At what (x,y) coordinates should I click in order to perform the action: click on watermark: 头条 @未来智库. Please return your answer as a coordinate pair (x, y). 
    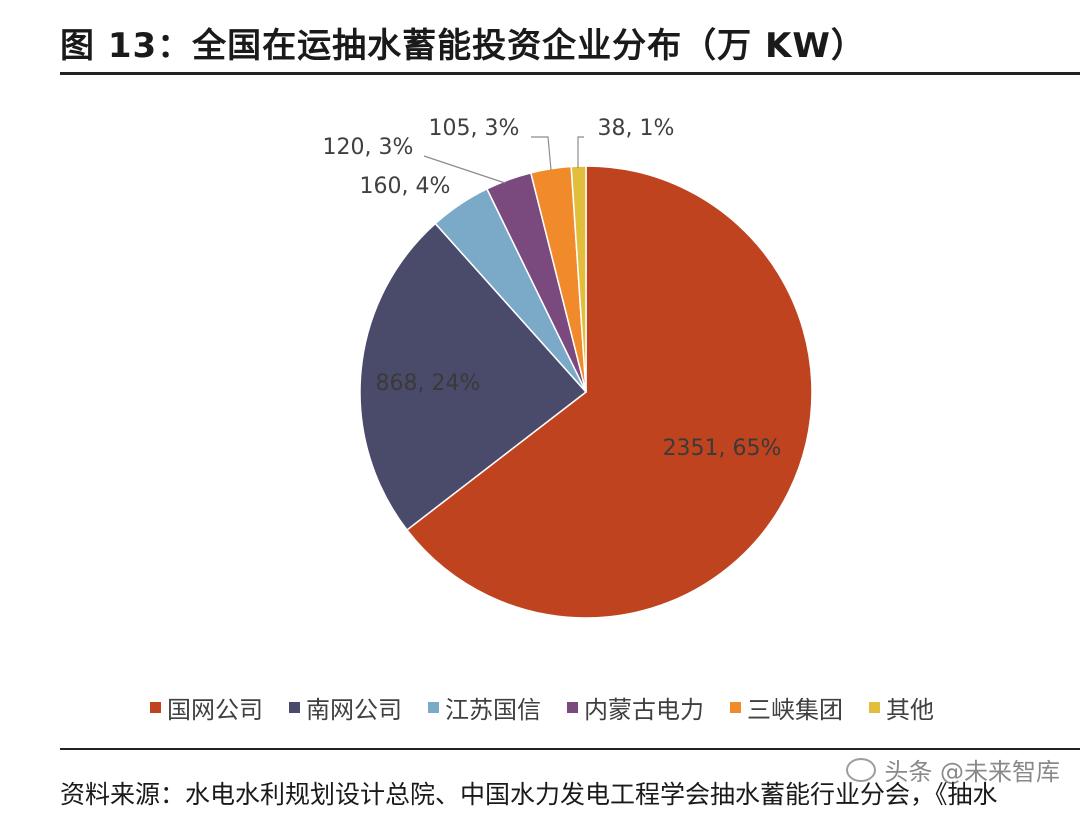
    Looking at the image, I should click on (953, 769).